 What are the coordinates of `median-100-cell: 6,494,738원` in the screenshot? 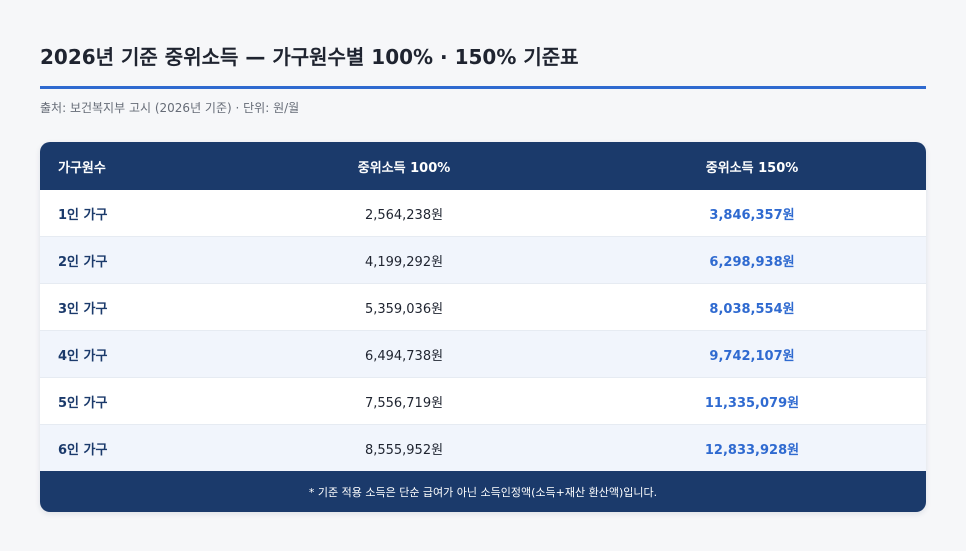 It's located at (404, 356).